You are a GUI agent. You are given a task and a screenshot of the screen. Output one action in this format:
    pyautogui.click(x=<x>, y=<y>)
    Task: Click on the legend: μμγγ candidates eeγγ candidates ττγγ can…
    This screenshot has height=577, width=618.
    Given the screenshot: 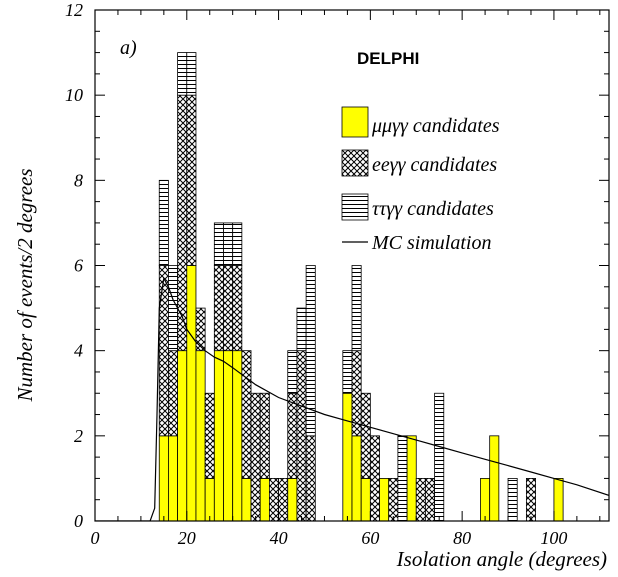 What is the action you would take?
    pyautogui.click(x=420, y=180)
    